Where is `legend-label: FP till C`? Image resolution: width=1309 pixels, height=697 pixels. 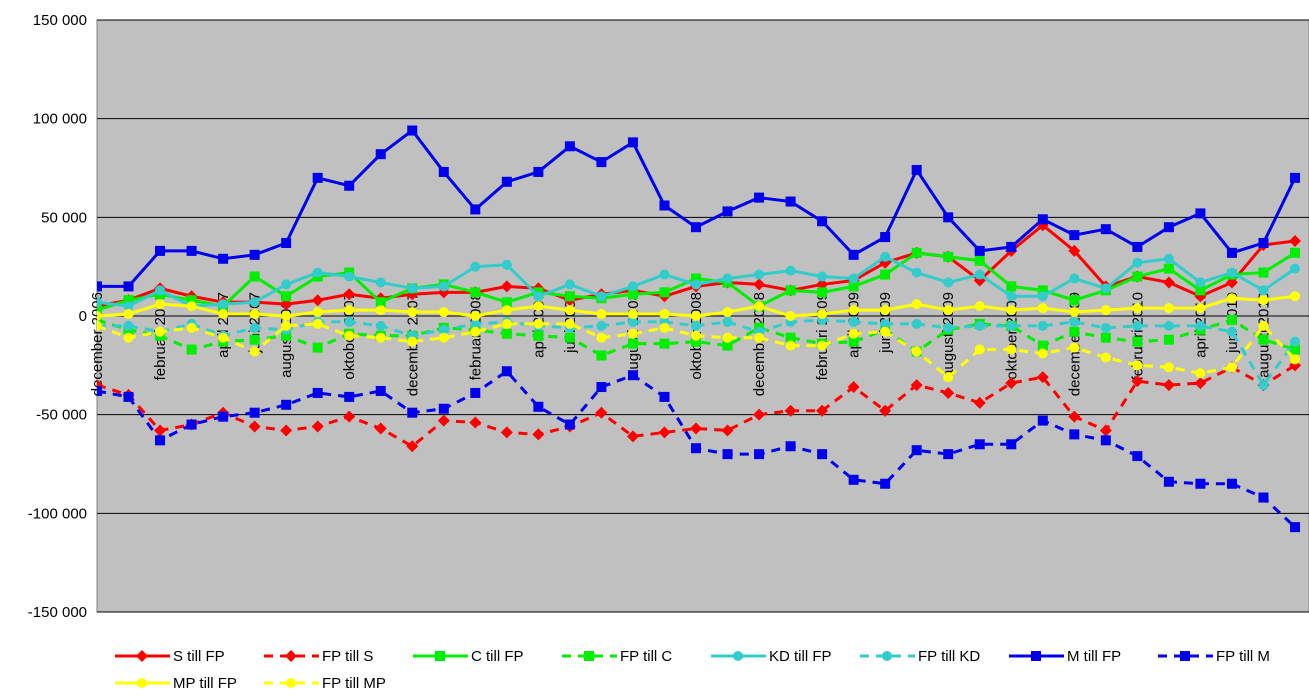
legend-label: FP till C is located at coordinates (646, 656).